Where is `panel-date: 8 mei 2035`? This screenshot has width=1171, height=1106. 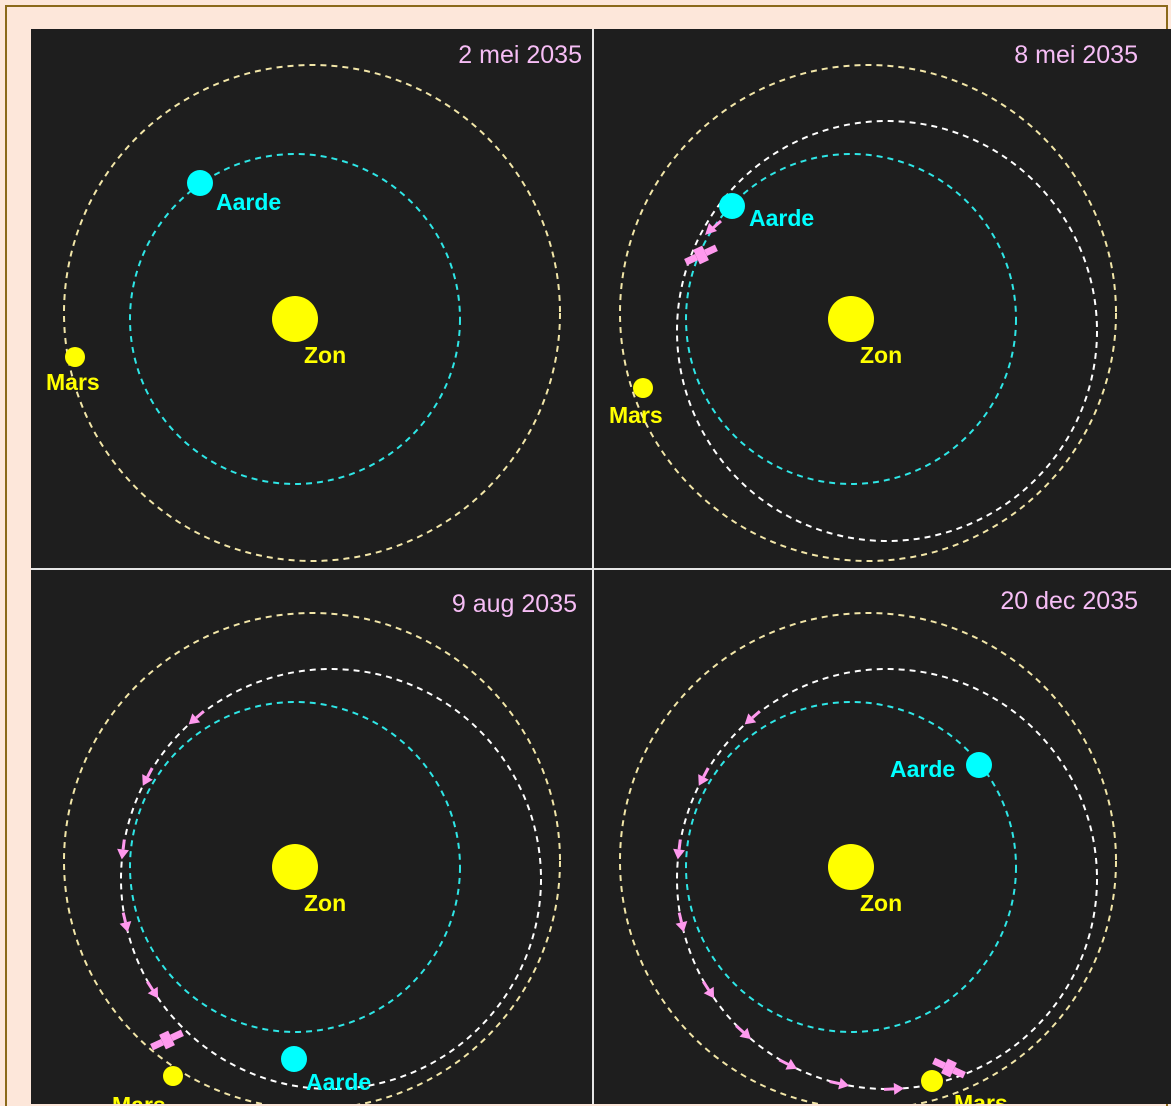
panel-date: 8 mei 2035 is located at coordinates (1076, 55).